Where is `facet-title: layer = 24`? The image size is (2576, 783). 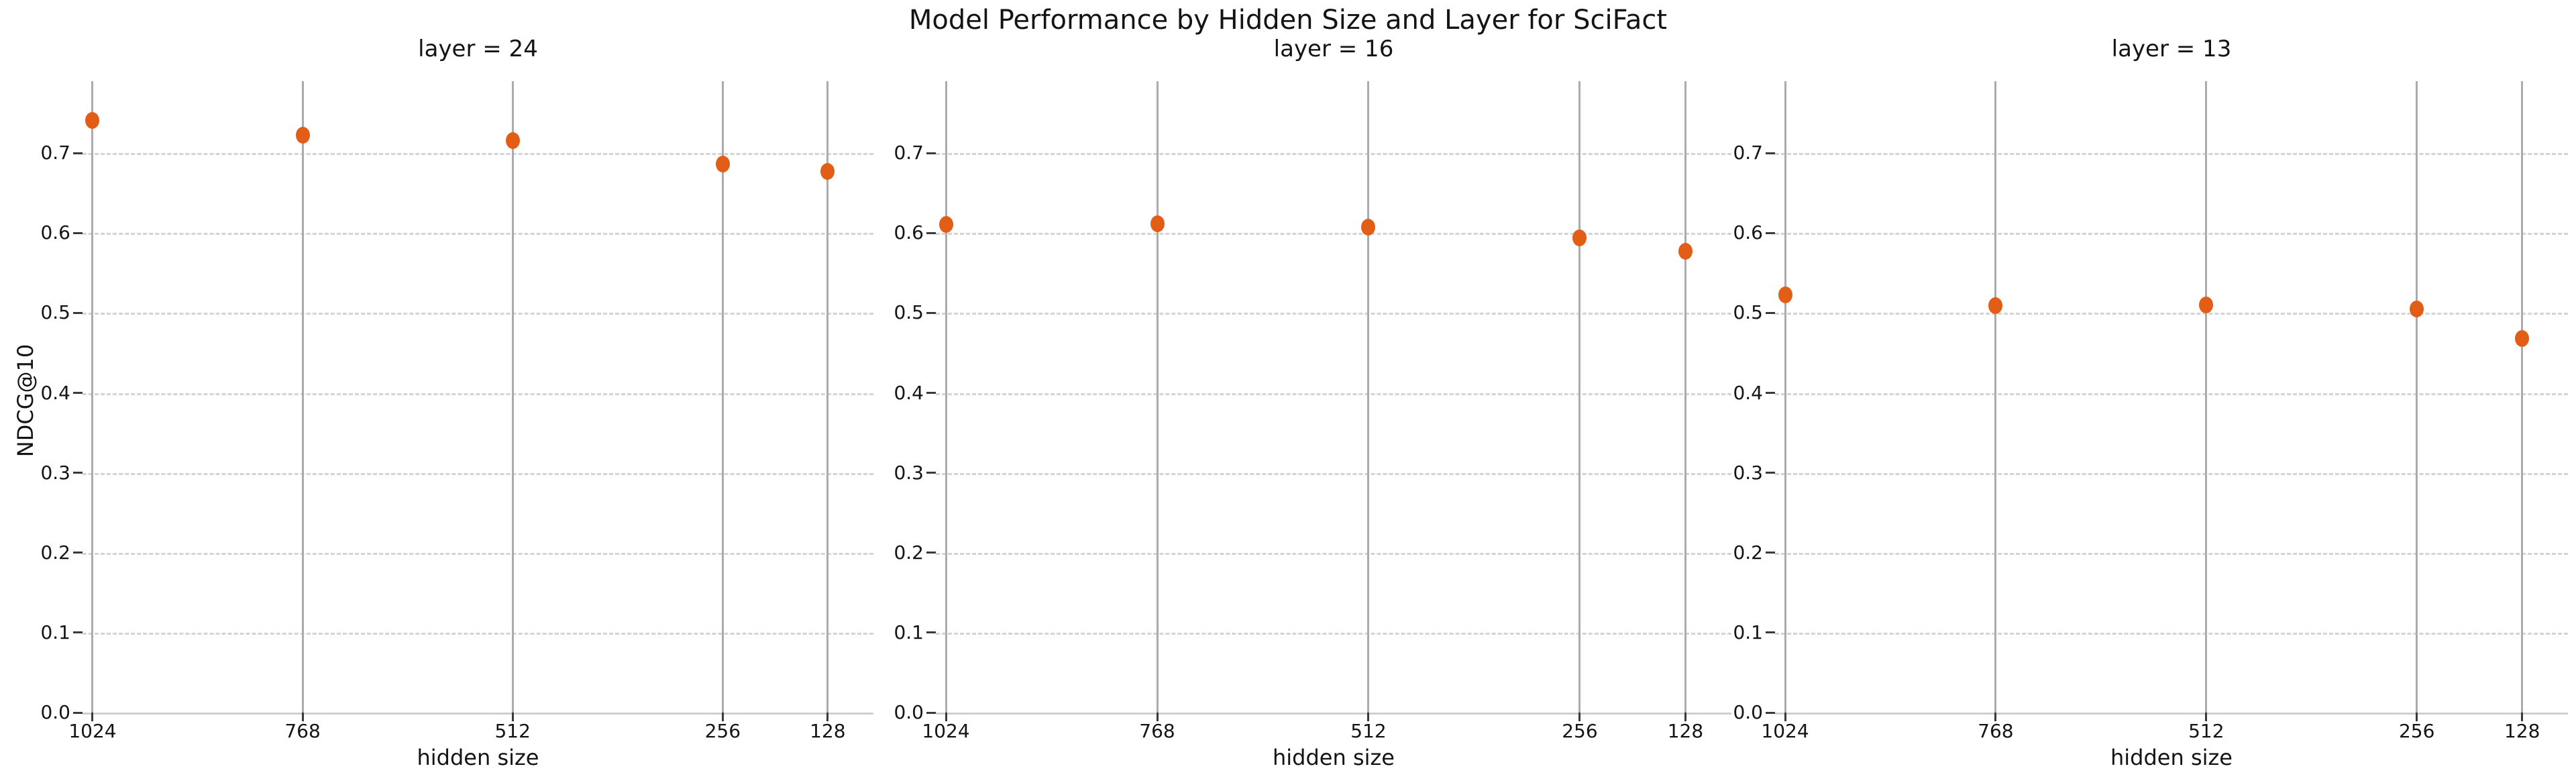
facet-title: layer = 24 is located at coordinates (478, 49).